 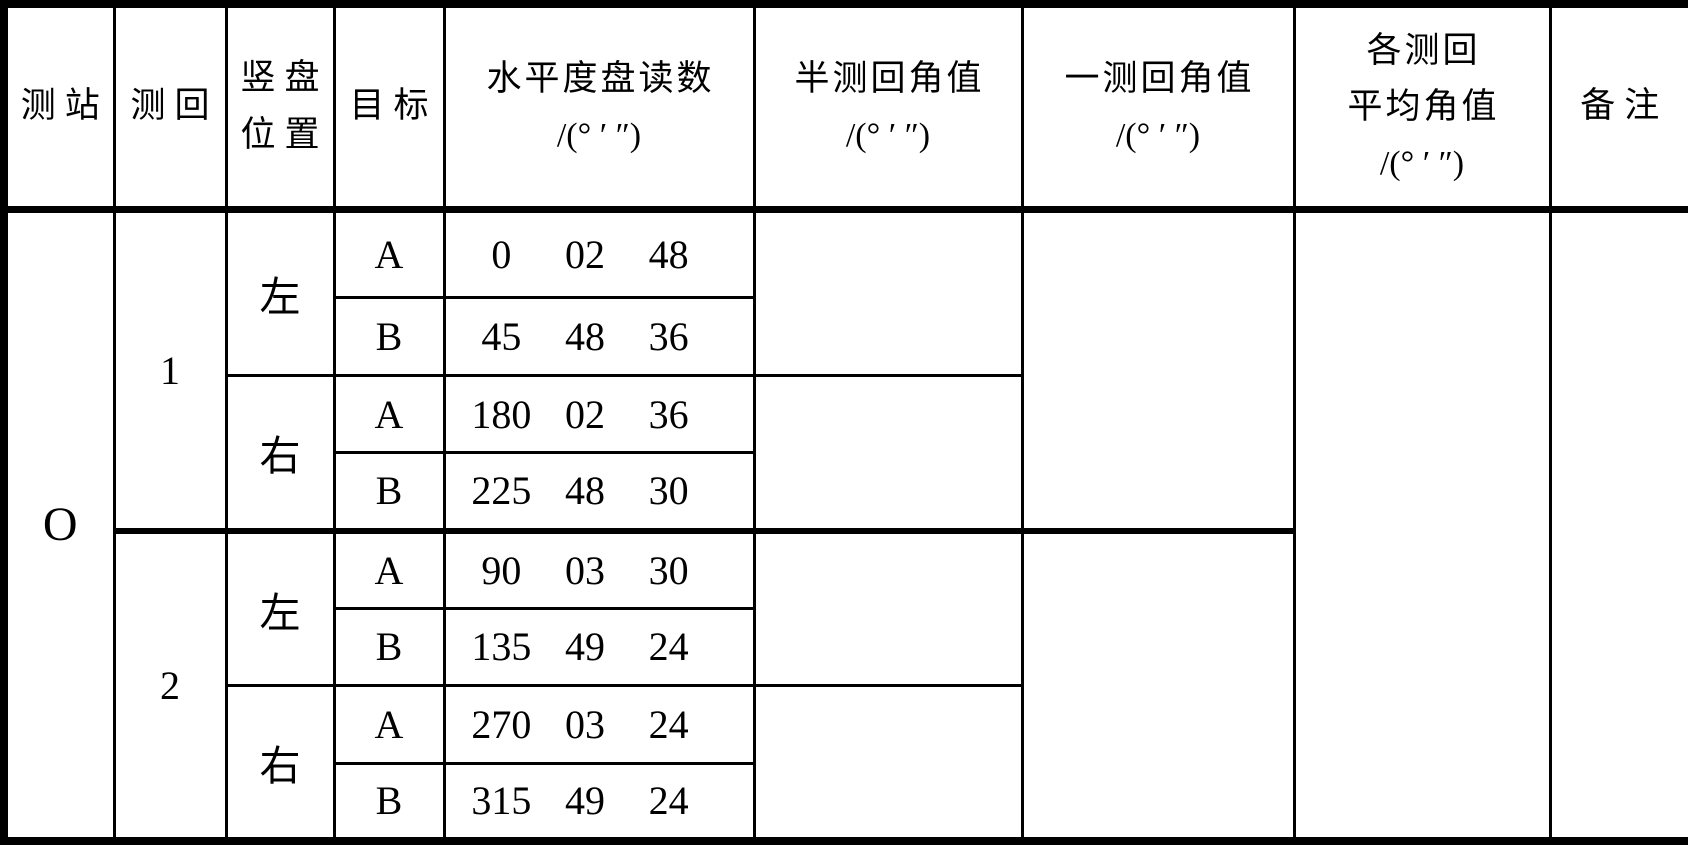 I want to click on header-face-label-line2: 位置, so click(x=284, y=134).